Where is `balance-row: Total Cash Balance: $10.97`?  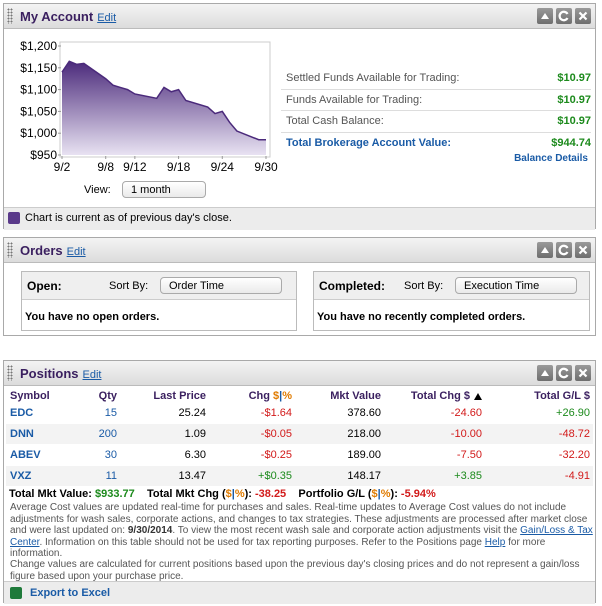
balance-row: Total Cash Balance: $10.97 is located at coordinates (436, 122).